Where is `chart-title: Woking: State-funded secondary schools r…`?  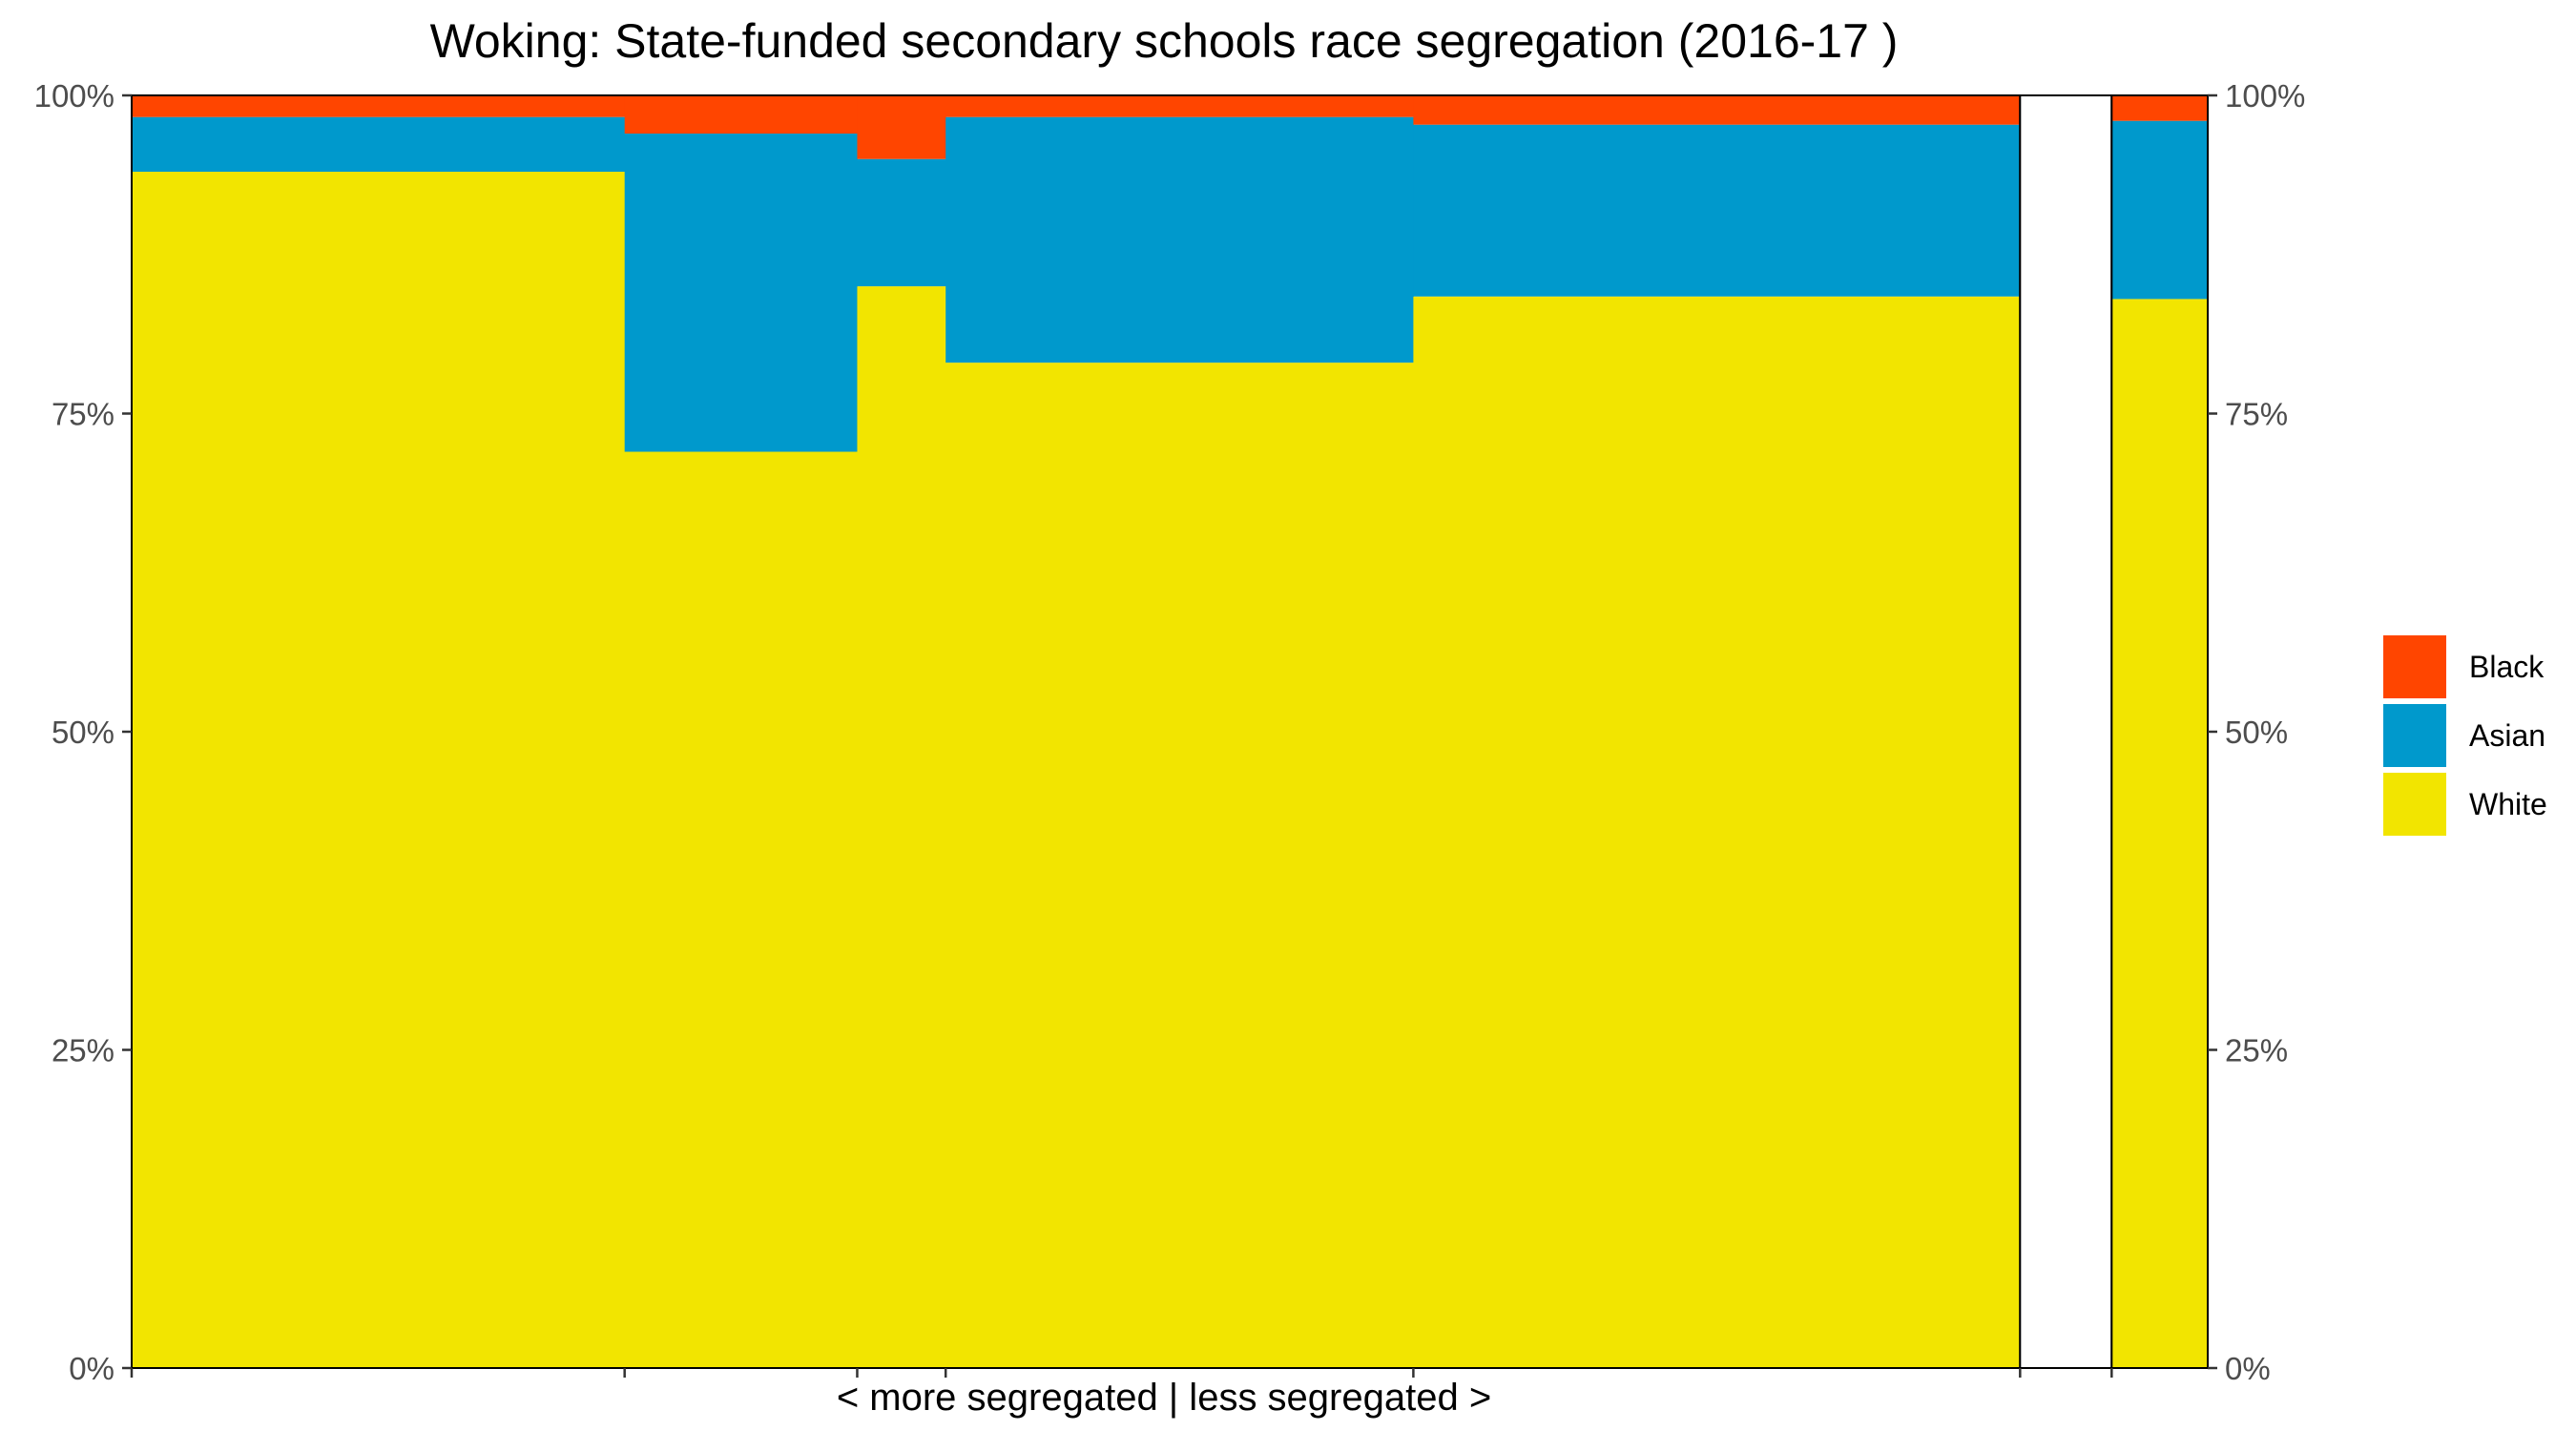
chart-title: Woking: State-funded secondary schools r… is located at coordinates (1164, 41).